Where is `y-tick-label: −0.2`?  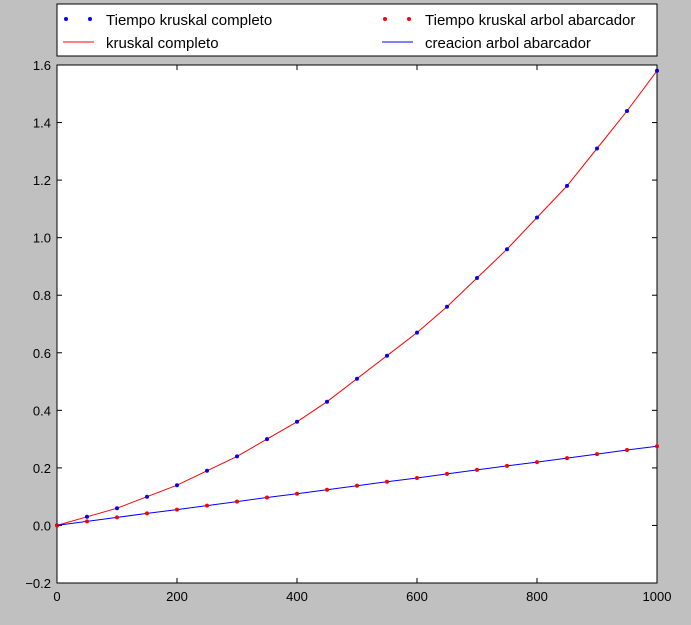 y-tick-label: −0.2 is located at coordinates (38, 583).